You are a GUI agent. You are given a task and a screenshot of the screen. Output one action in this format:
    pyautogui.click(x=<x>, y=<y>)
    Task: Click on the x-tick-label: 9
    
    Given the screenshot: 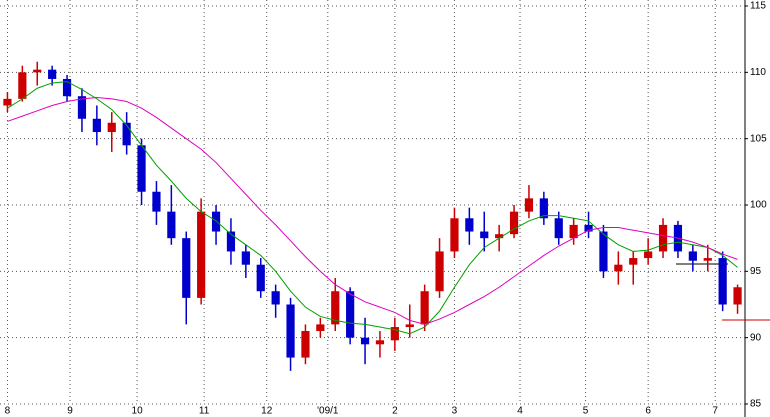 What is the action you would take?
    pyautogui.click(x=70, y=411)
    